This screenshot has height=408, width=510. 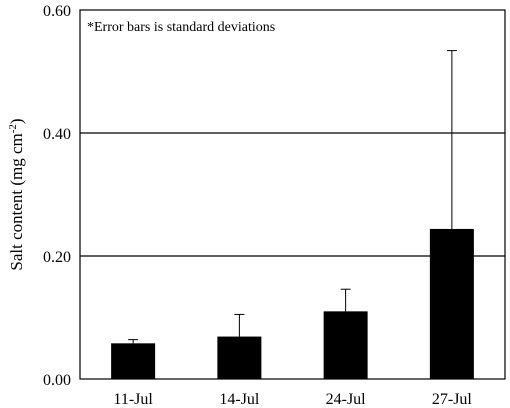 What do you see at coordinates (239, 399) in the screenshot?
I see `x-tick-label: 14-Jul` at bounding box center [239, 399].